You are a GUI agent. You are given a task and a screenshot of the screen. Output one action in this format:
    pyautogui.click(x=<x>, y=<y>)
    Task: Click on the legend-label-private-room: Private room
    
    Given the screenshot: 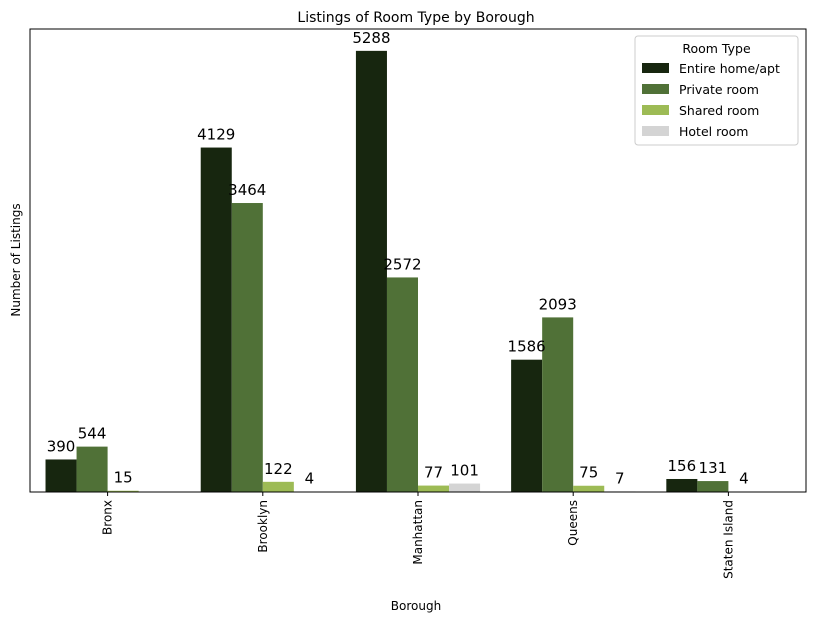 What is the action you would take?
    pyautogui.click(x=719, y=89)
    